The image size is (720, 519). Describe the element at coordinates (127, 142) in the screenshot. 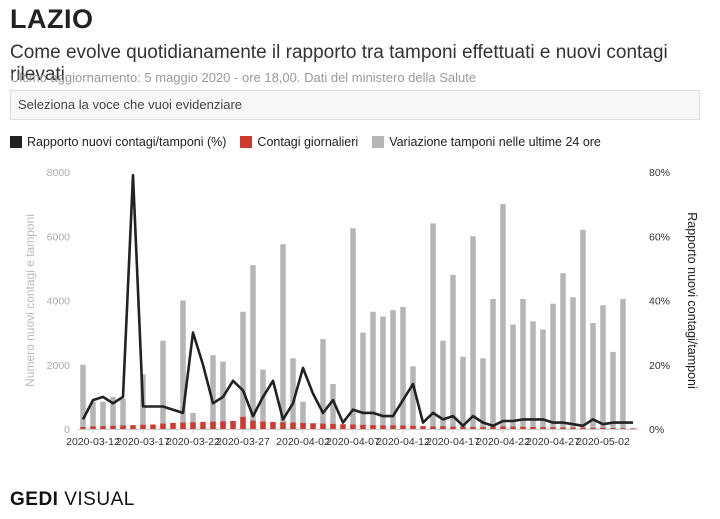

I see `legend-label-ratio: Rapporto nuovi contagi/tamponi (%)` at that location.